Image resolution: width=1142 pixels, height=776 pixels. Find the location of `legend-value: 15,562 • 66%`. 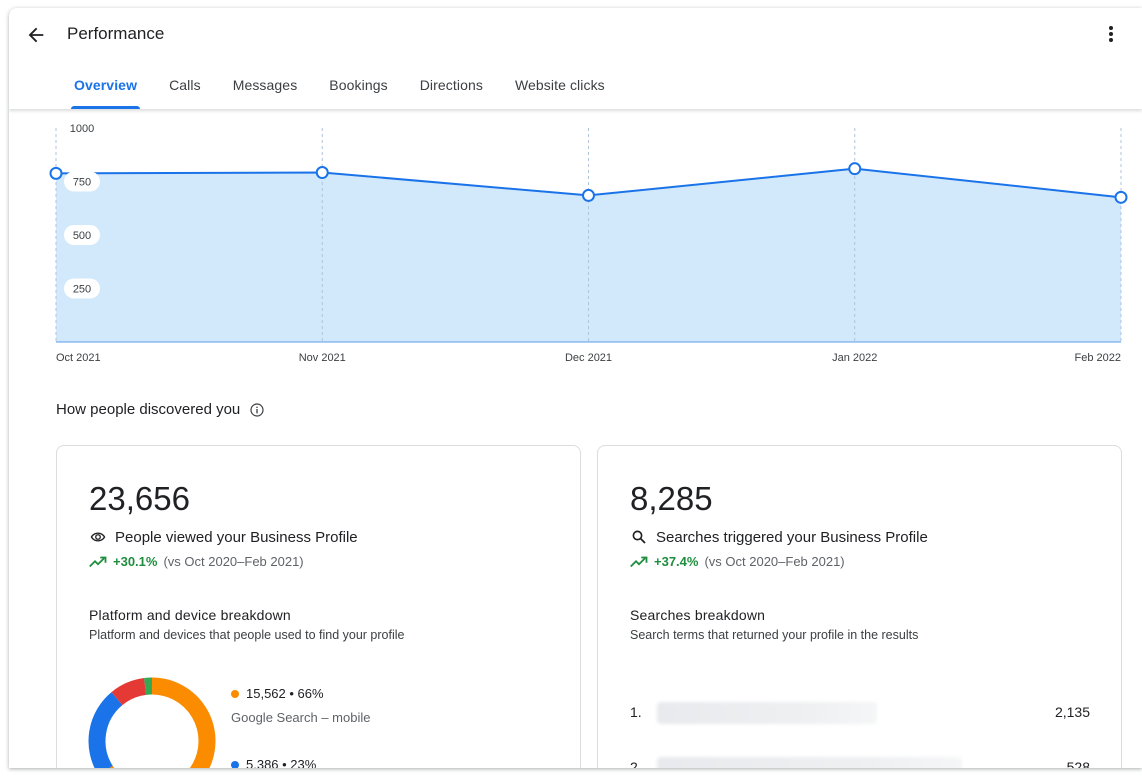

legend-value: 15,562 • 66% is located at coordinates (285, 693).